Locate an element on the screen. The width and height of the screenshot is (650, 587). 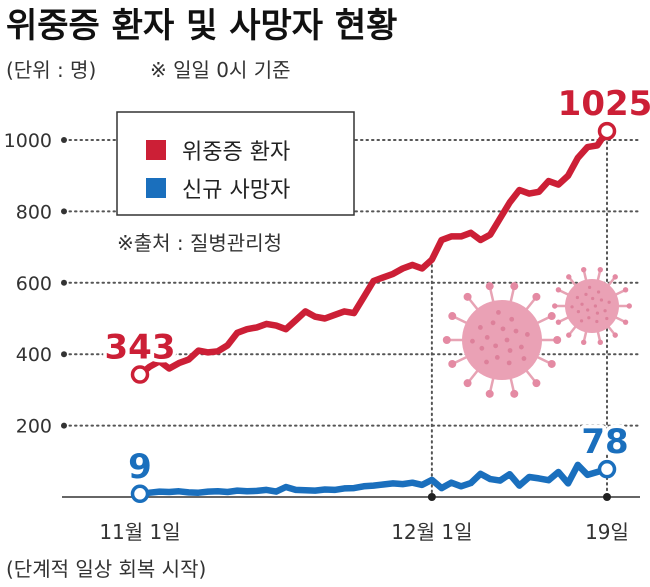
y-axis-ticks: 200 400 600 800 1000 is located at coordinates (28, 284).